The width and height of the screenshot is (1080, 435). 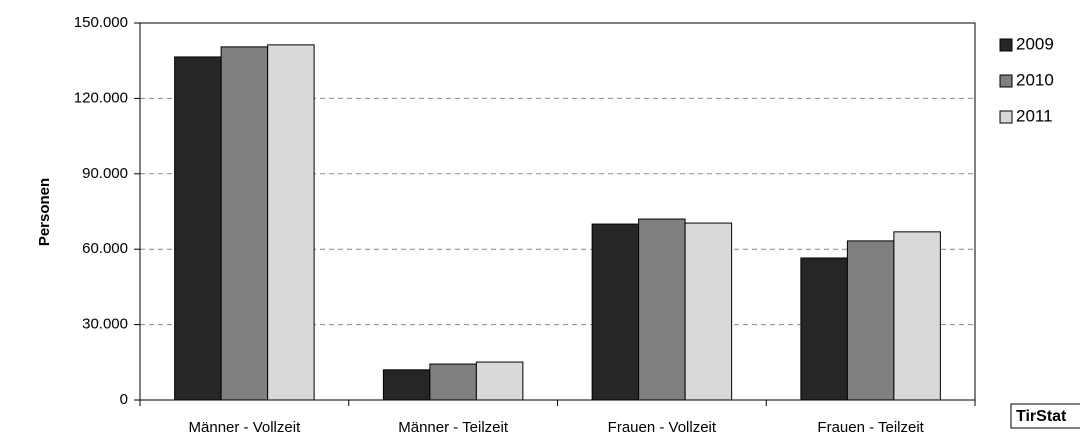 I want to click on x-tick-label: Frauen - Vollzeit, so click(x=662, y=427).